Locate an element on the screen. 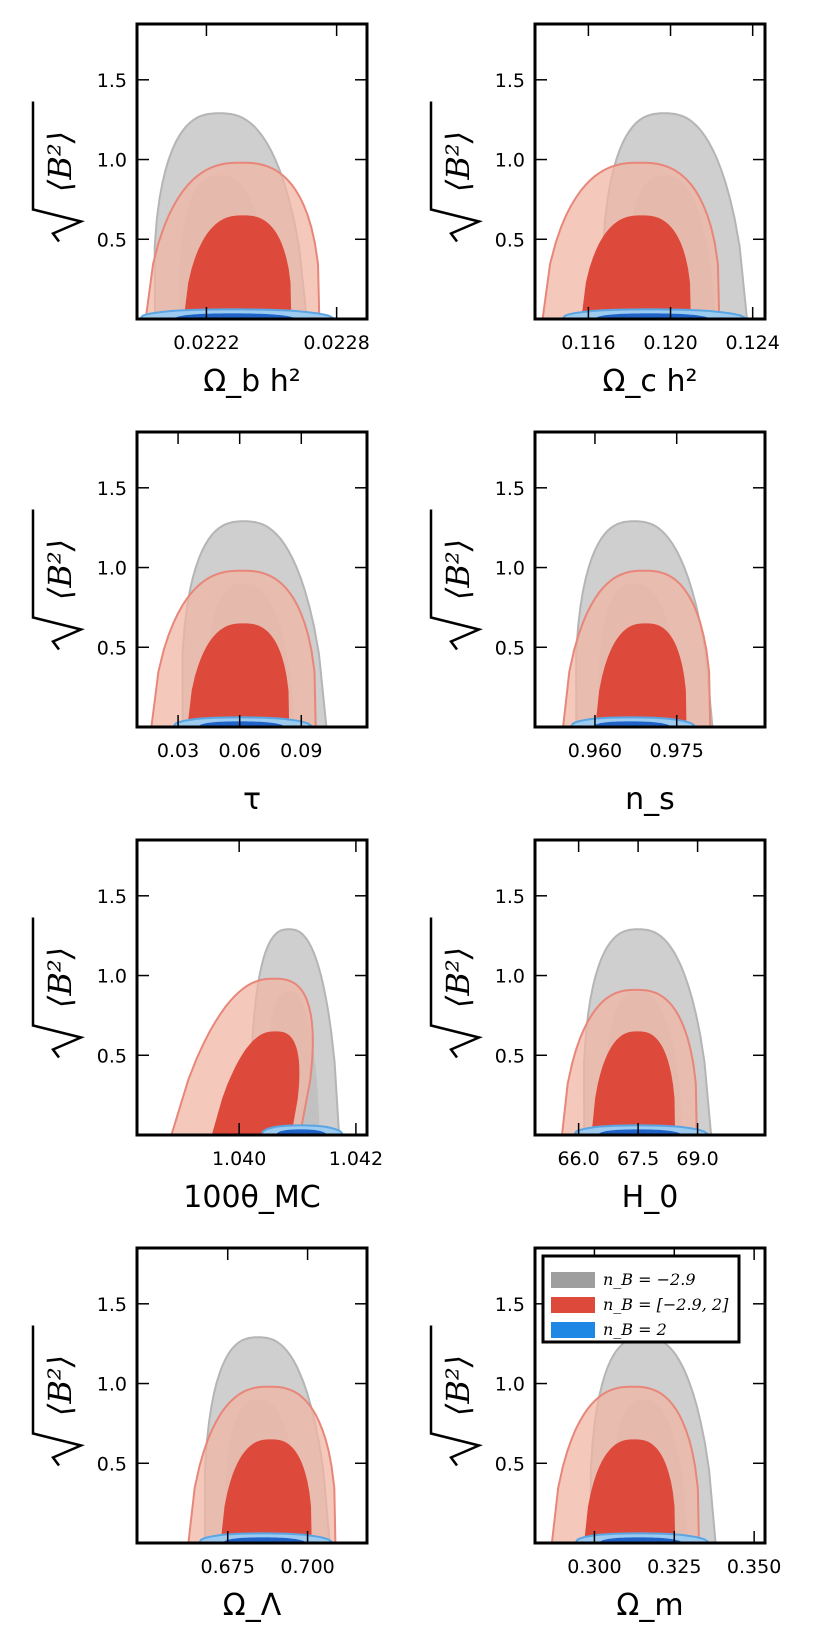 The height and width of the screenshot is (1640, 815). legend-label: n_B = 2 is located at coordinates (635, 1329).